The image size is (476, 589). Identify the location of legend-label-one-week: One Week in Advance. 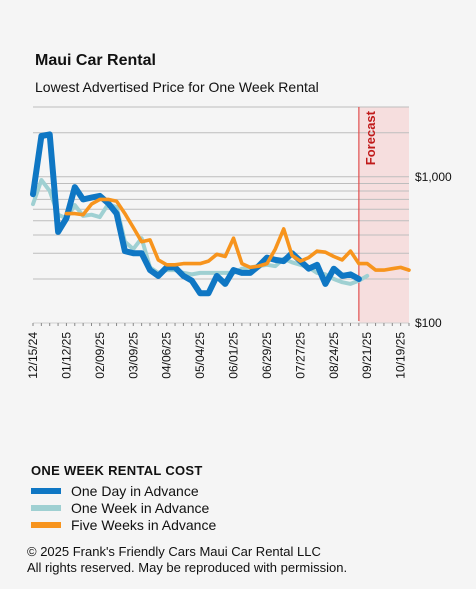
(140, 507).